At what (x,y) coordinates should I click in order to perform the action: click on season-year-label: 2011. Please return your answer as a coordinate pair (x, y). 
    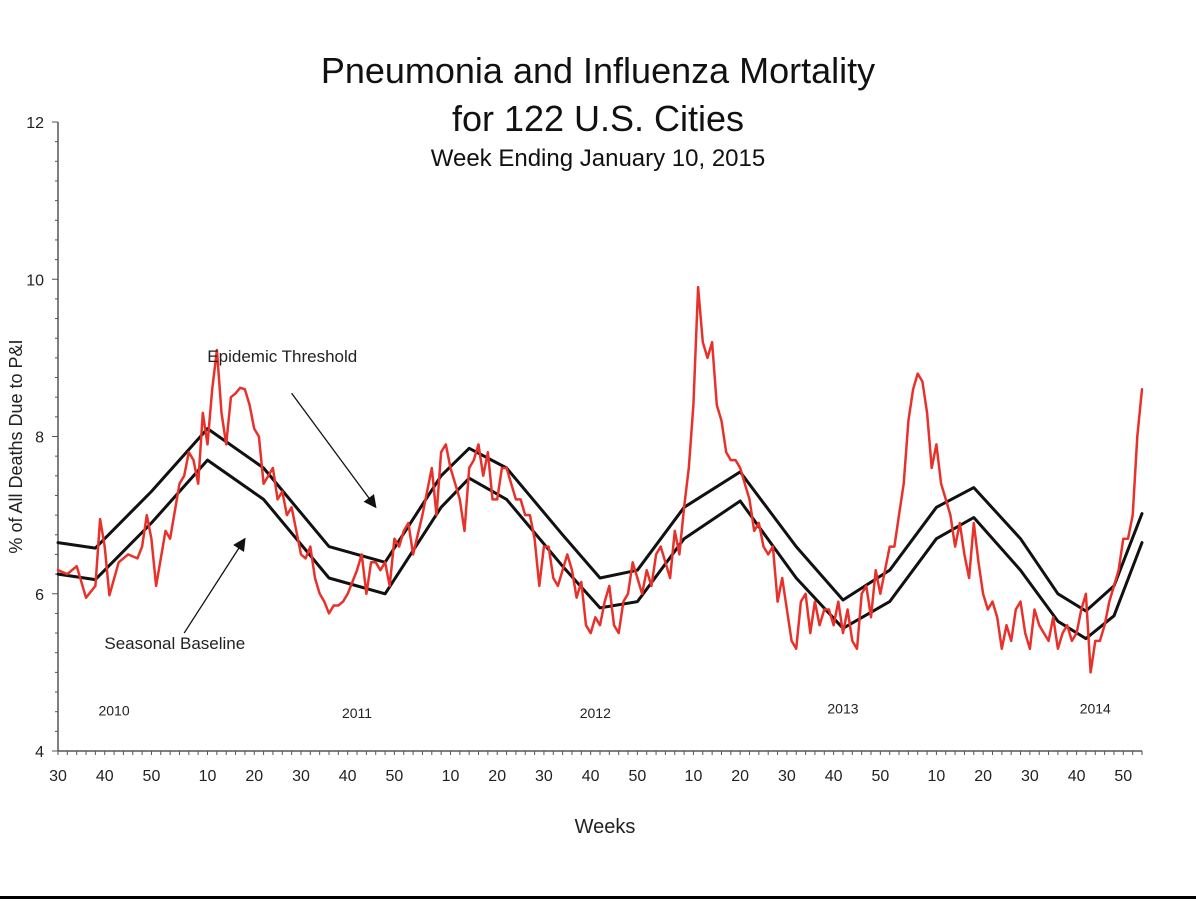
    Looking at the image, I should click on (357, 713).